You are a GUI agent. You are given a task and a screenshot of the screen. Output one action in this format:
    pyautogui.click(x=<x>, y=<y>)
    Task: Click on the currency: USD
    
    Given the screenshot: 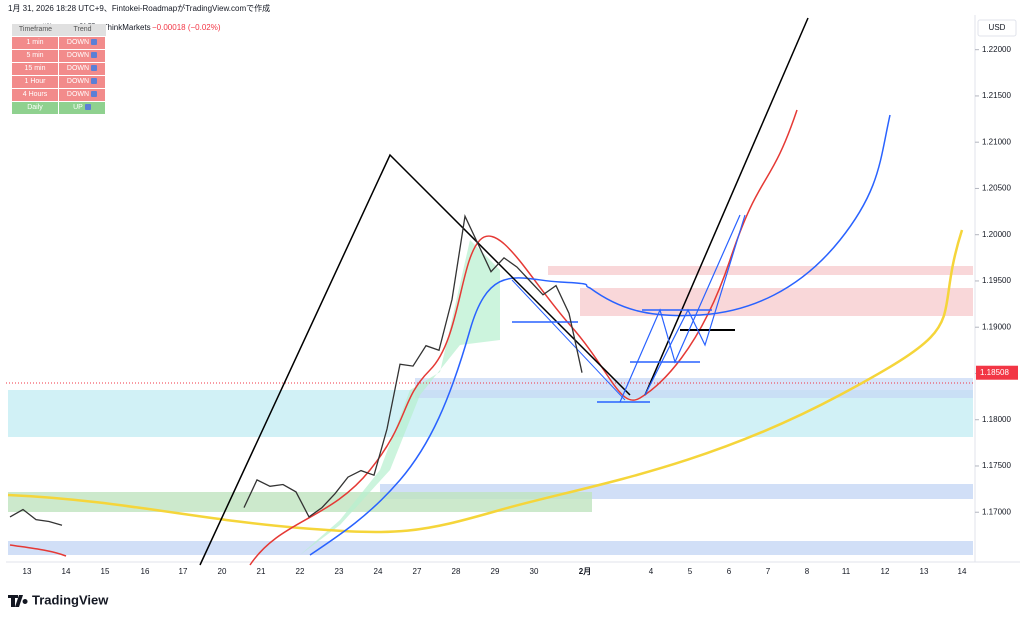 What is the action you would take?
    pyautogui.click(x=997, y=27)
    